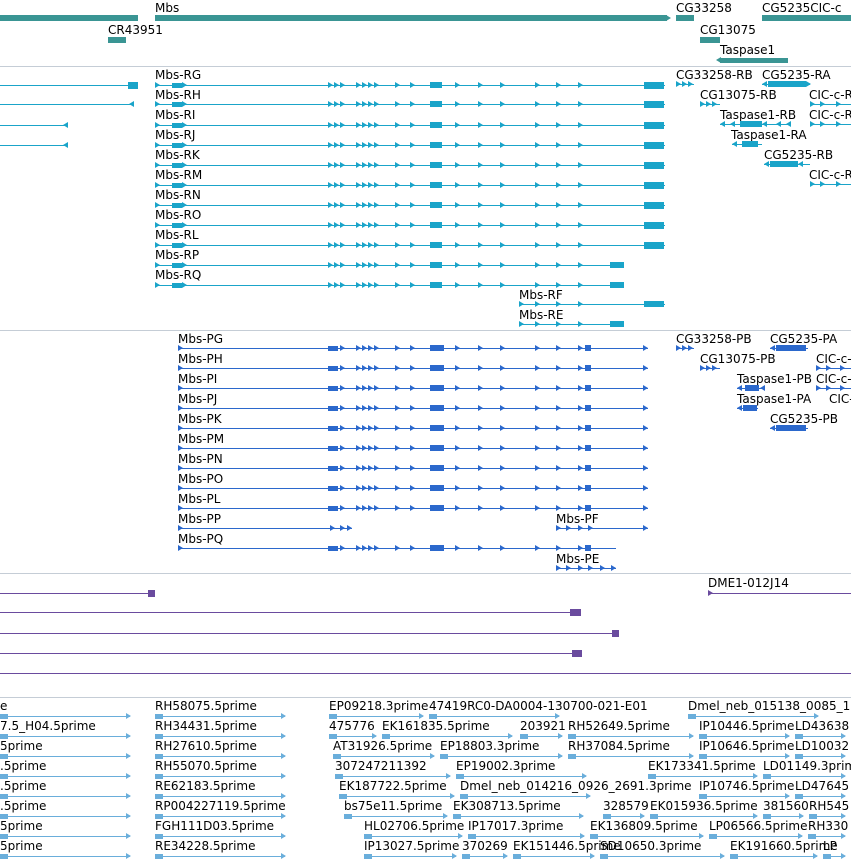  I want to click on est-label: IP10446.5prime, so click(747, 726).